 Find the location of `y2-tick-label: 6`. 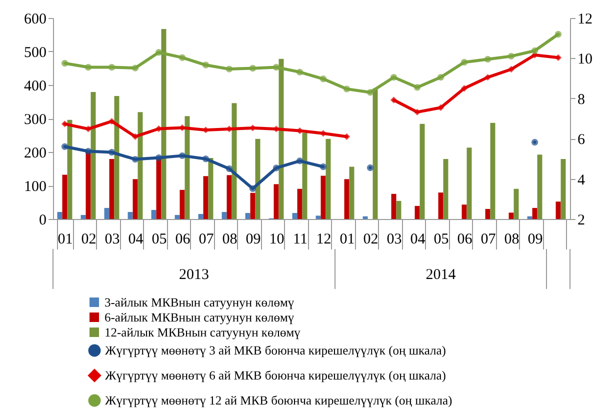

y2-tick-label: 6 is located at coordinates (582, 140).